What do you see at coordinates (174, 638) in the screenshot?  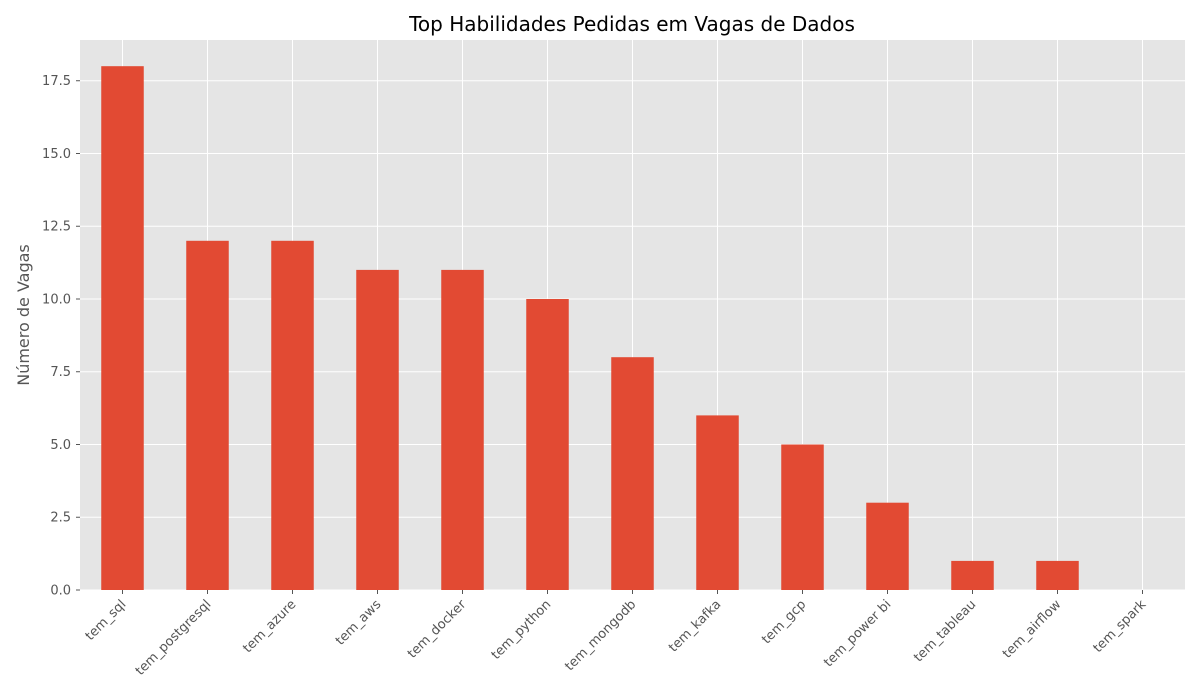 I see `x-tick-label: tem_postgresql` at bounding box center [174, 638].